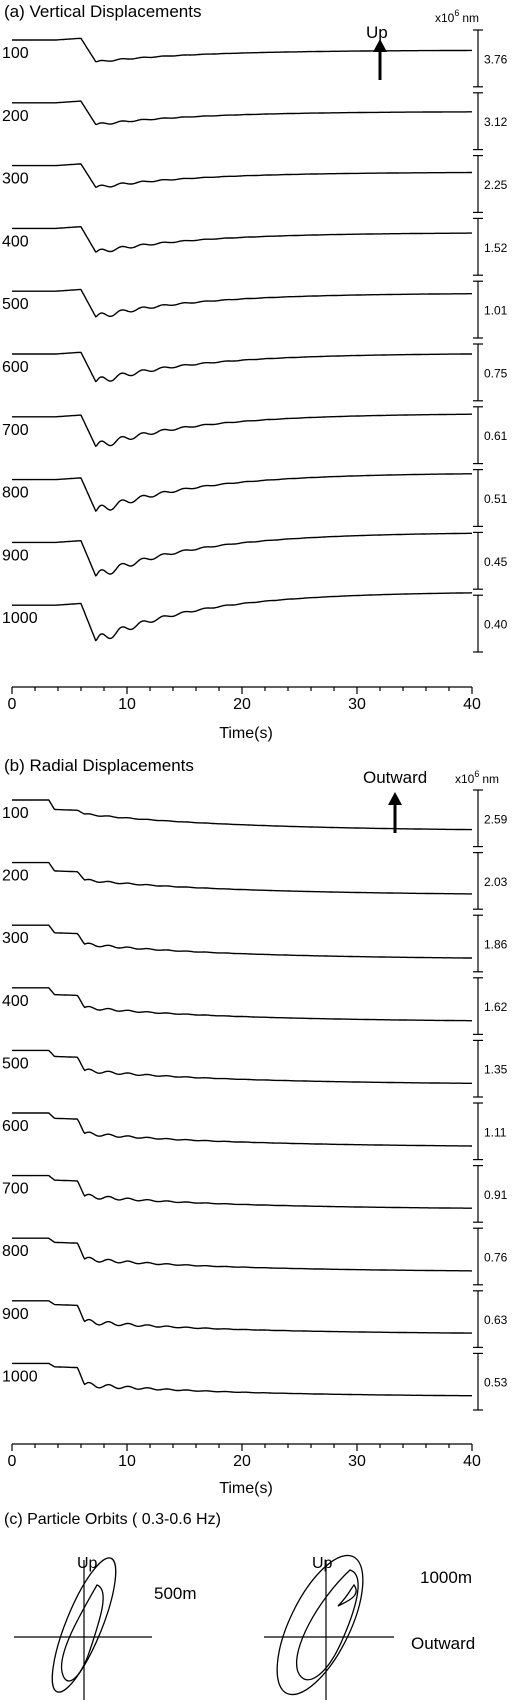 The height and width of the screenshot is (1708, 520). Describe the element at coordinates (496, 248) in the screenshot. I see `a-scale-value-400: 1.52` at that location.